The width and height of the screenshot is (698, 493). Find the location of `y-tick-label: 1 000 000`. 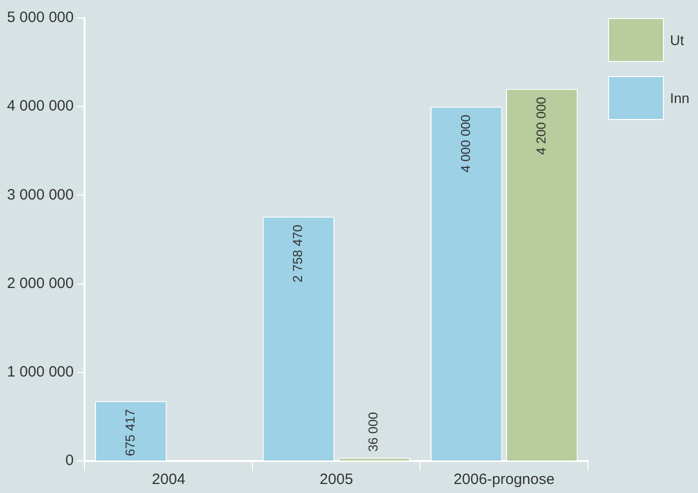

y-tick-label: 1 000 000 is located at coordinates (40, 372).